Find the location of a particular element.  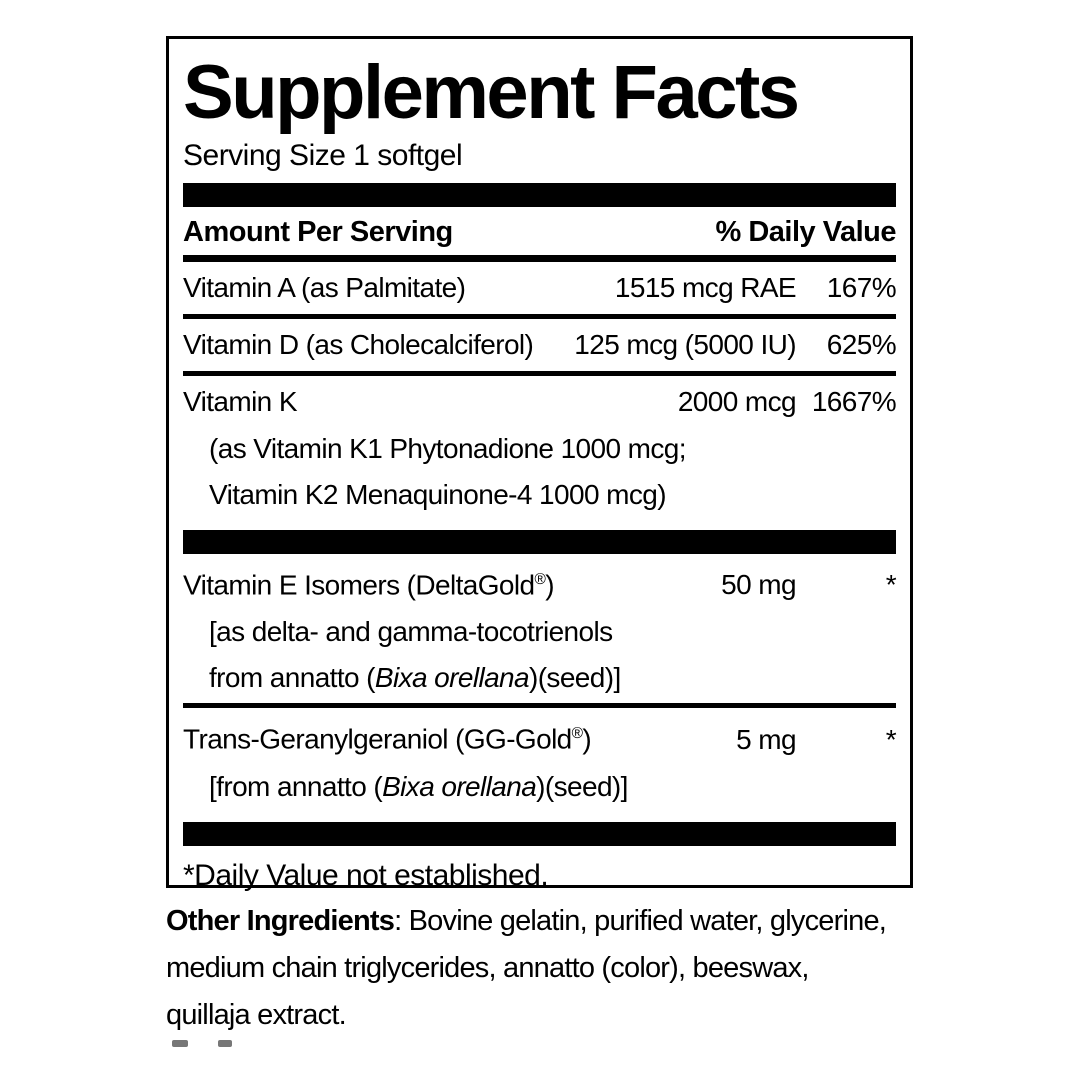

nutrient-name: Trans-Geranylgeraniol (GG-Gold®) is located at coordinates (459, 736).